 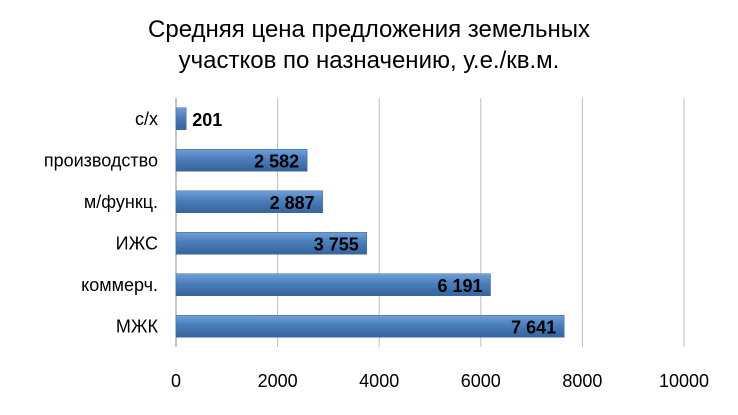 What do you see at coordinates (121, 202) in the screenshot?
I see `category-label: м/функц.` at bounding box center [121, 202].